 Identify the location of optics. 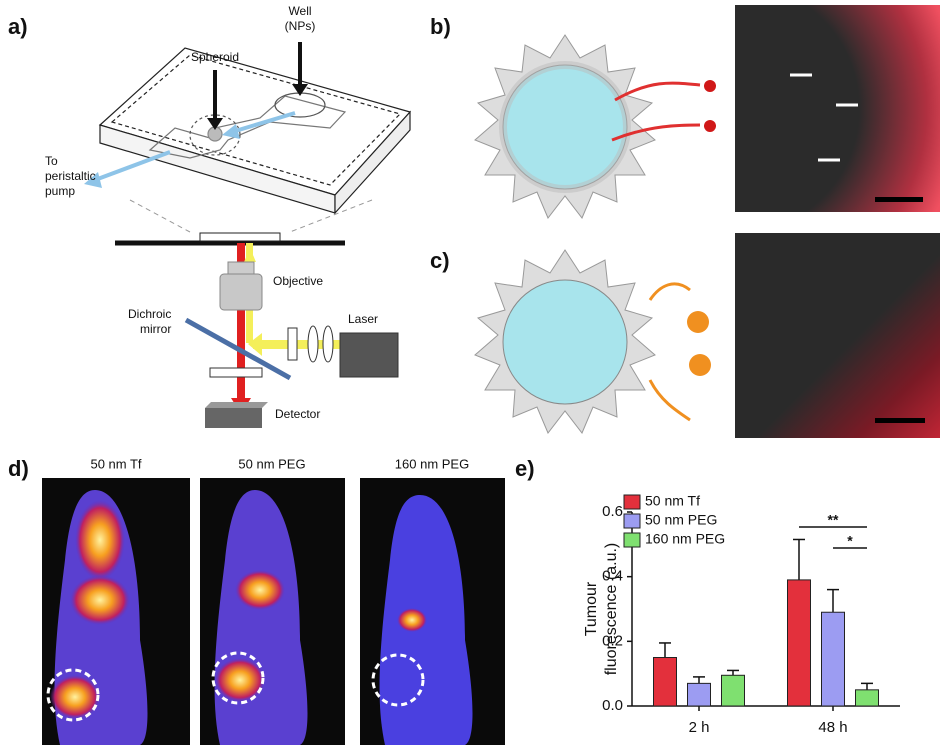
(257, 330).